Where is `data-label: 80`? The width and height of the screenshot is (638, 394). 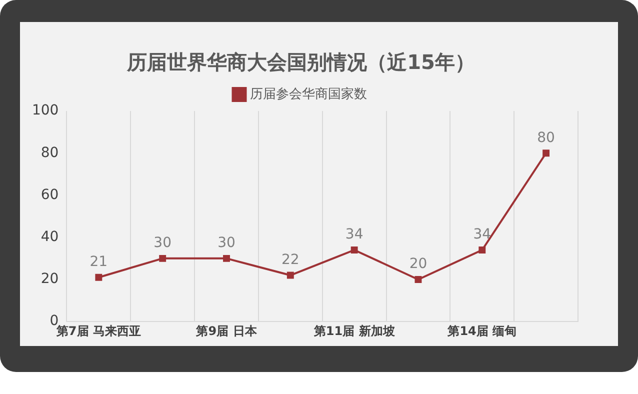 data-label: 80 is located at coordinates (546, 138).